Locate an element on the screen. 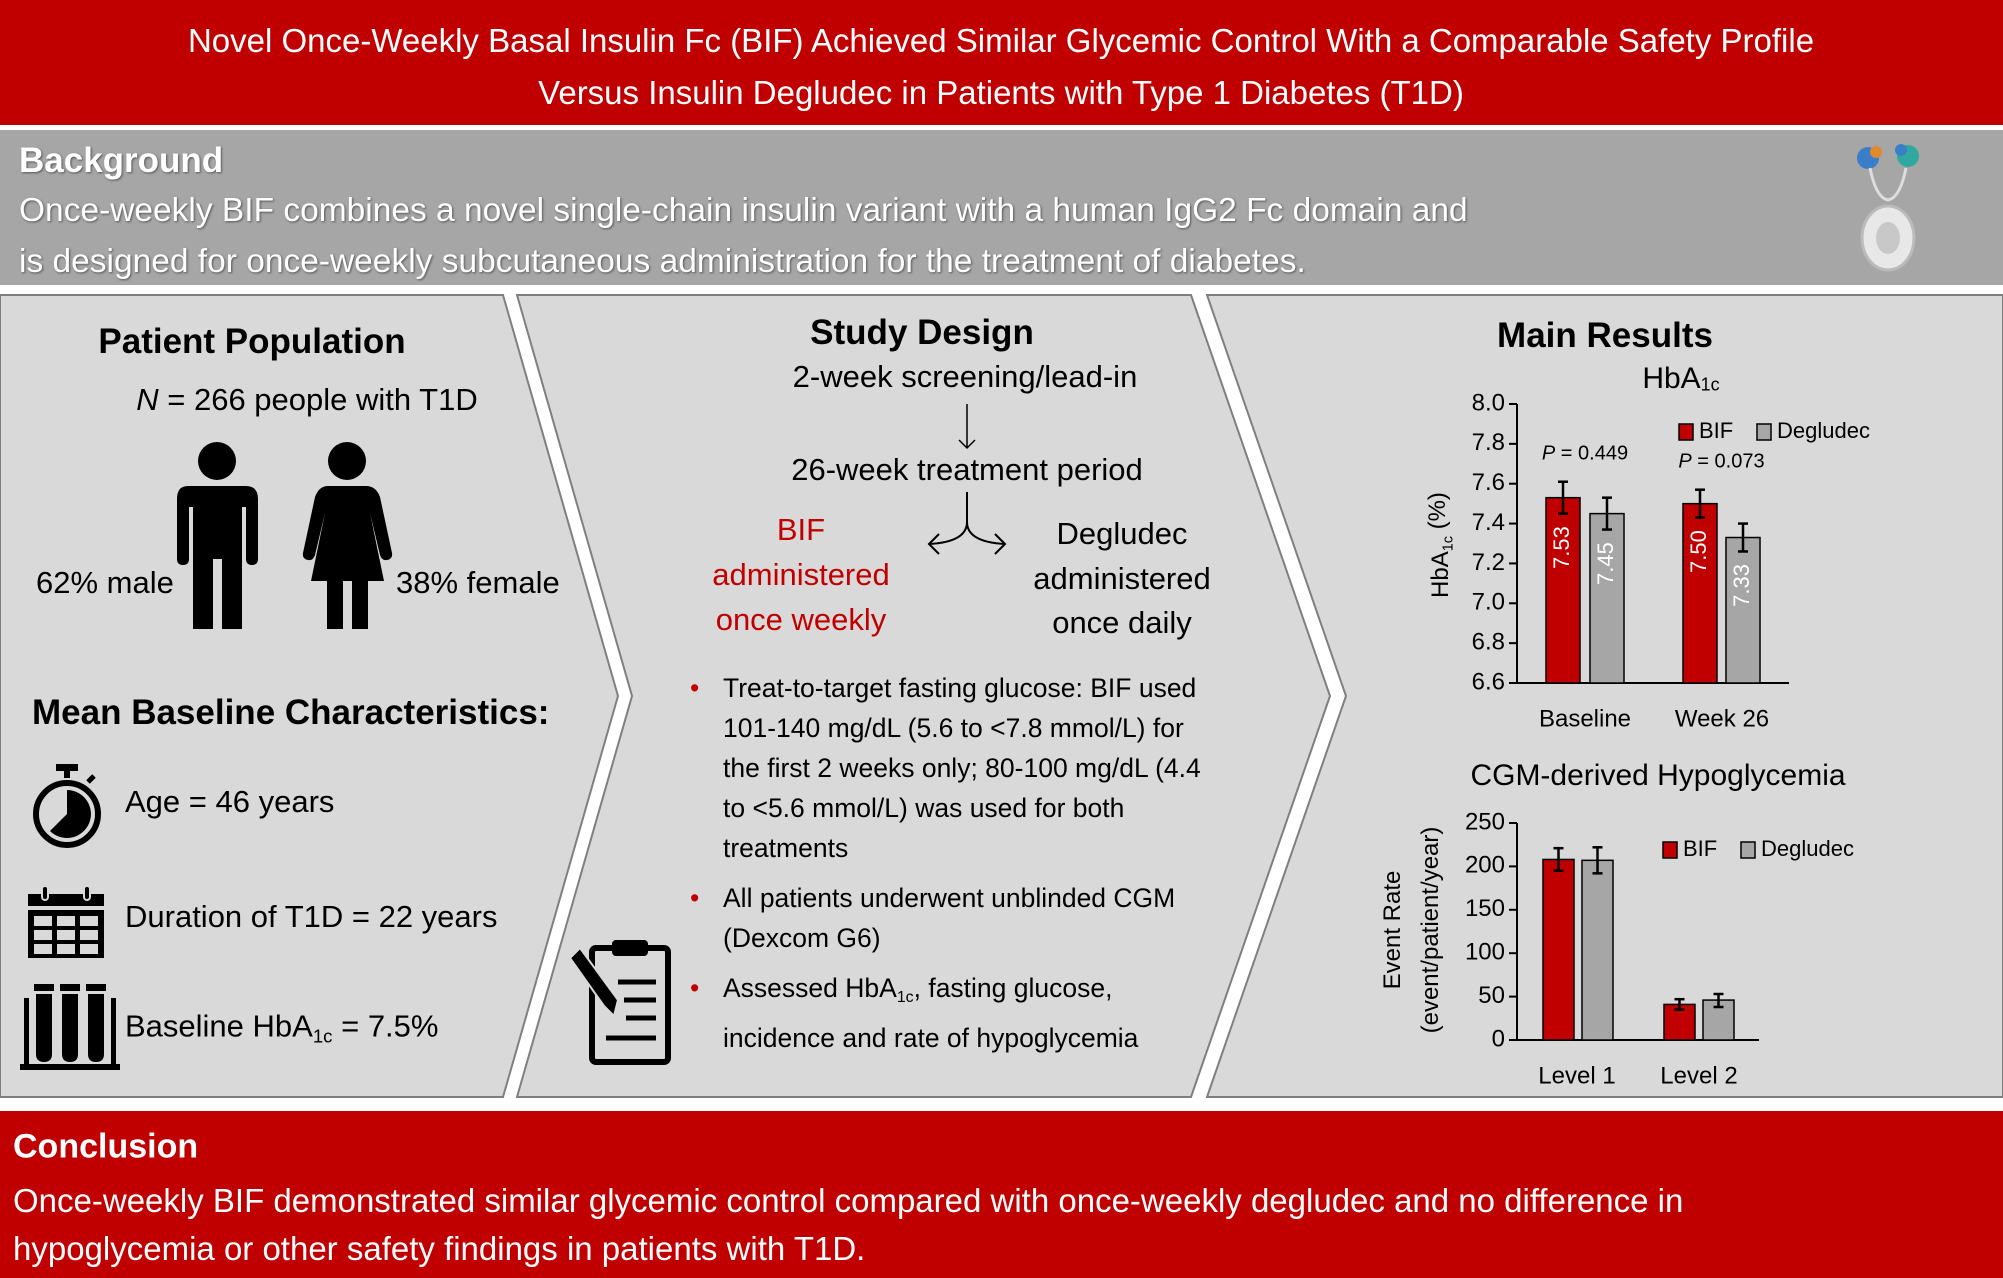  baseline-characteristics-heading: Mean Baseline Characteristics: is located at coordinates (291, 712).